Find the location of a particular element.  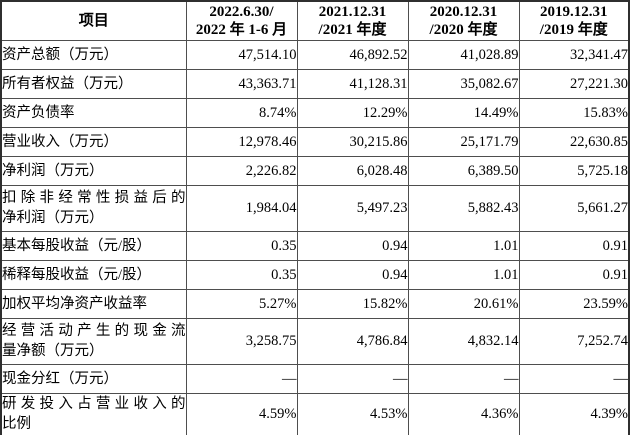

row-label: 净利润（万元） is located at coordinates (93, 170).